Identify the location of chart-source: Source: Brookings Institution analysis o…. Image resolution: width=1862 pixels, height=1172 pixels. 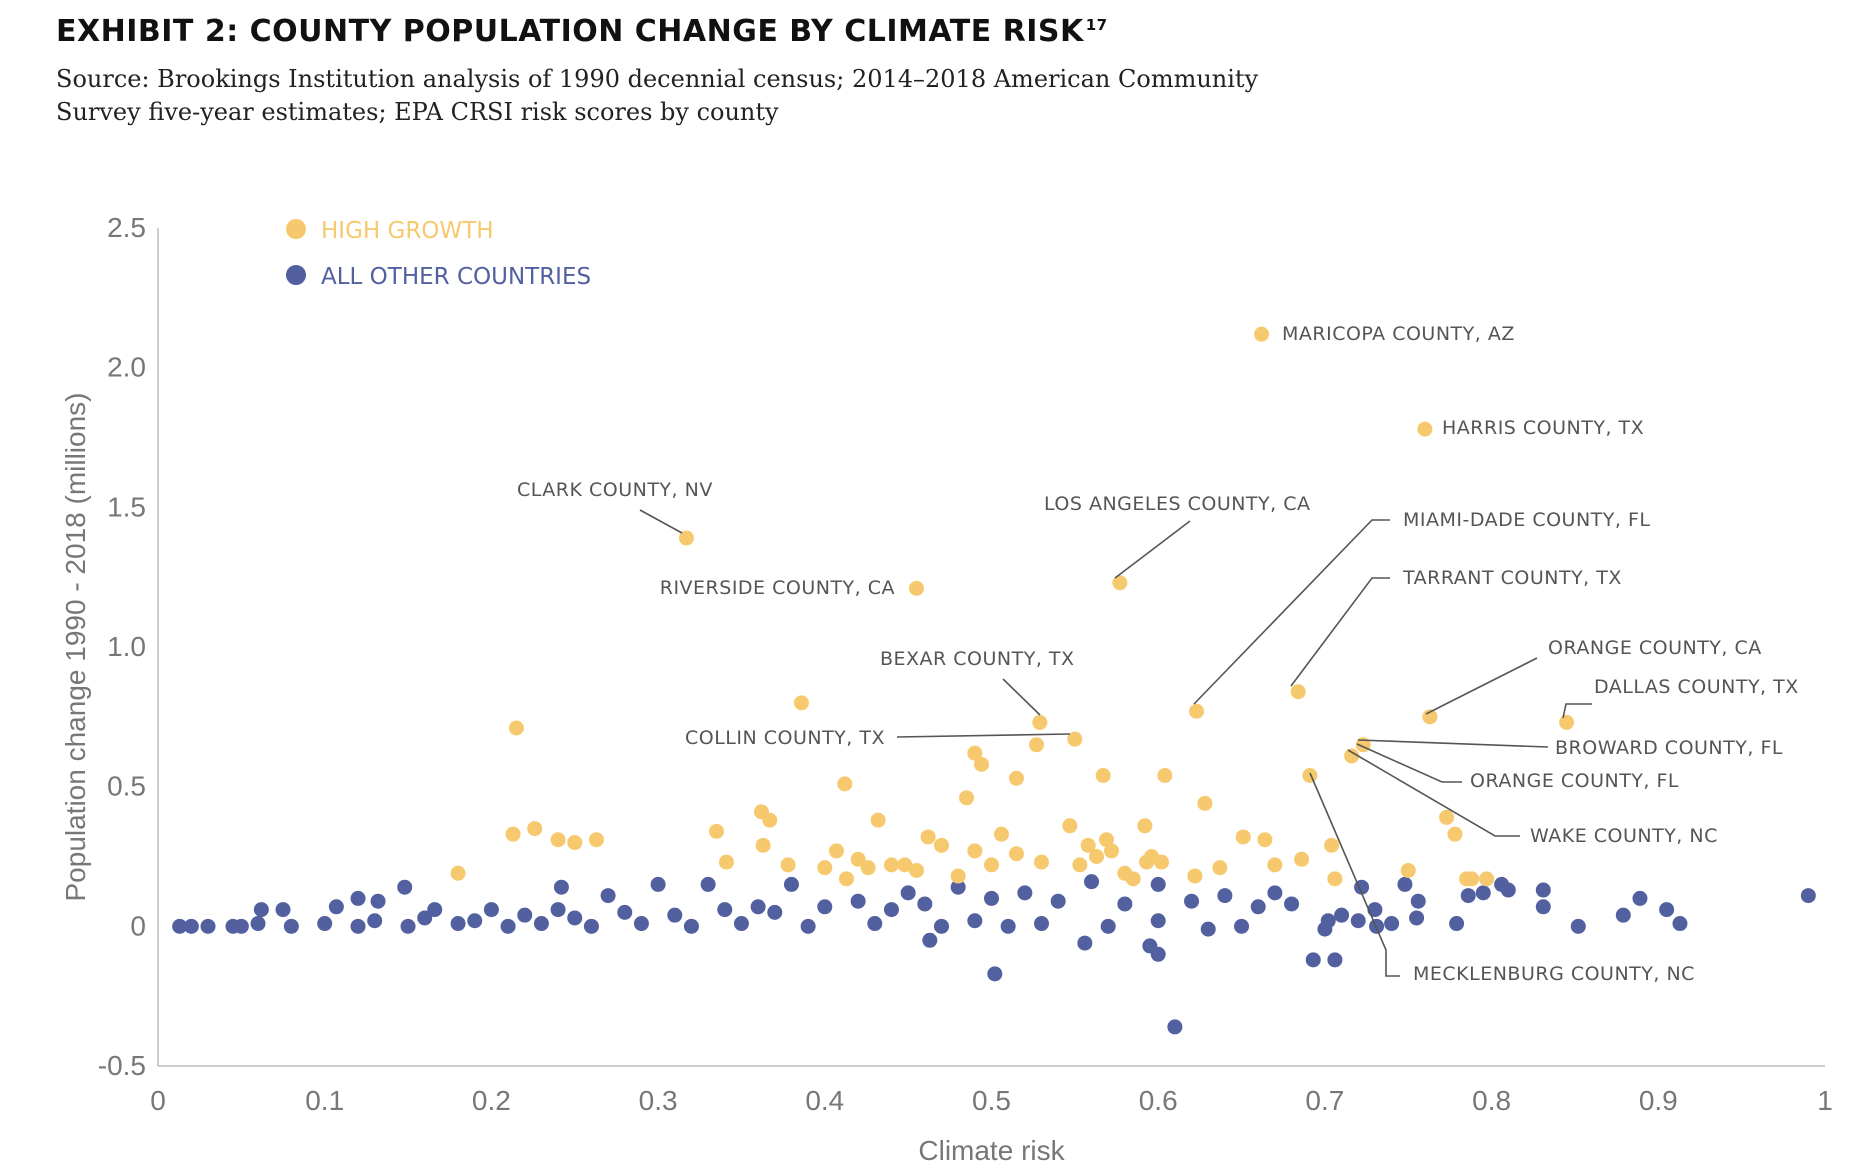
(721, 96).